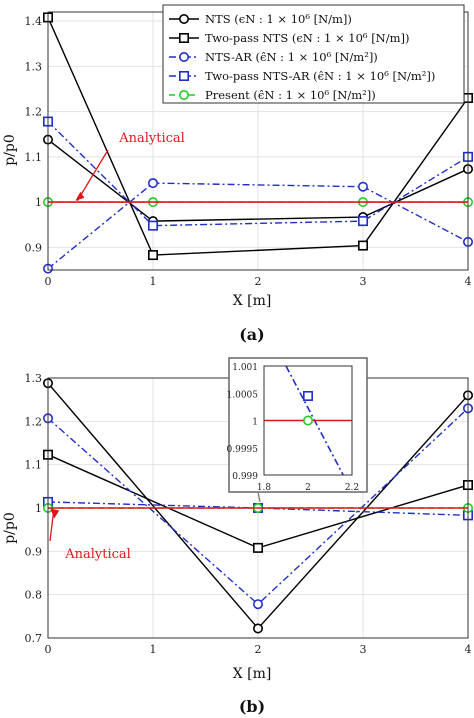  What do you see at coordinates (252, 301) in the screenshot?
I see `panel-a-xlabel: X [m]` at bounding box center [252, 301].